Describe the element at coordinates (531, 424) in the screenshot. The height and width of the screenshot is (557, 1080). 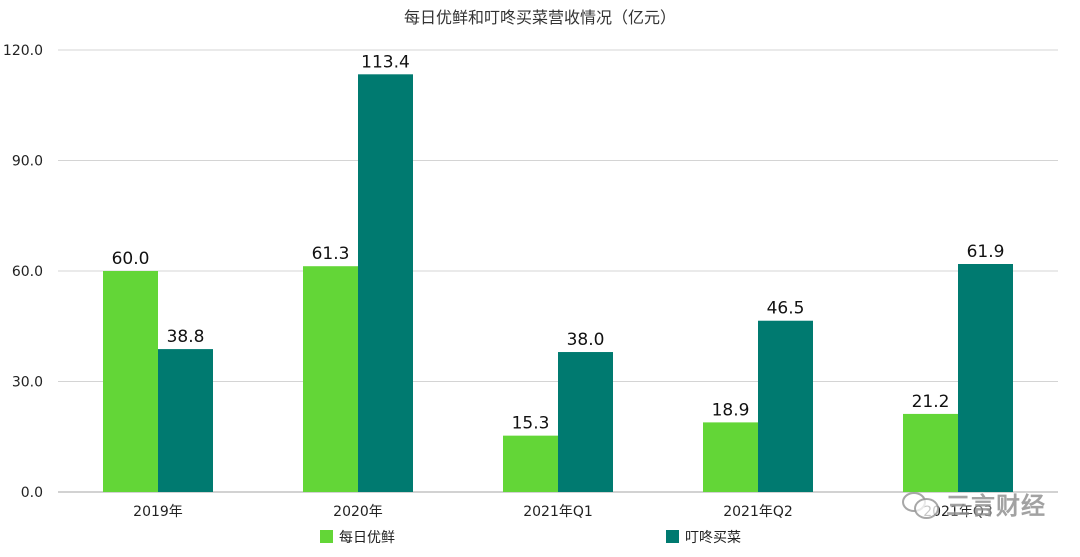
I see `data-label: 15.3` at that location.